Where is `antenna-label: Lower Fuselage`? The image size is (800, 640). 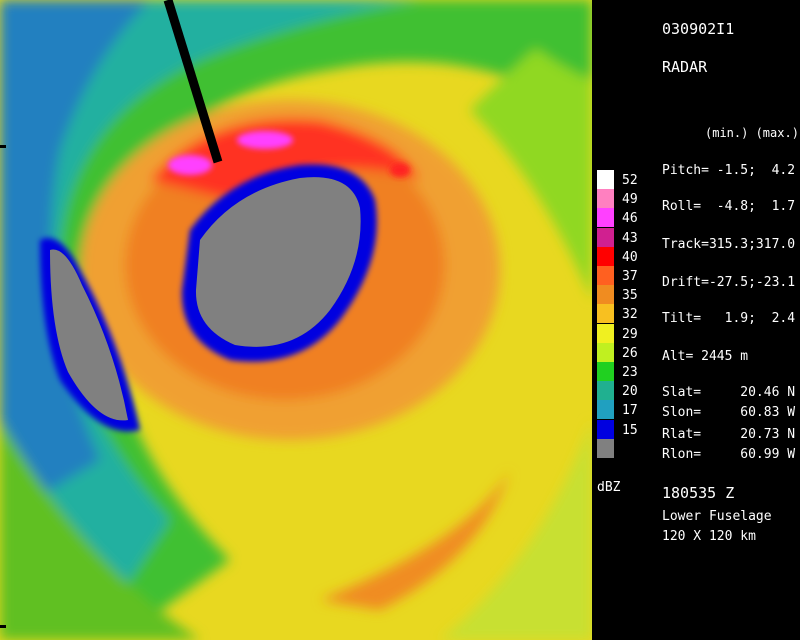
antenna-label: Lower Fuselage is located at coordinates (717, 516).